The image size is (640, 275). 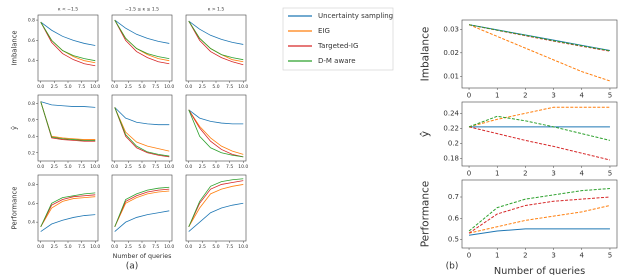 What do you see at coordinates (142, 10) in the screenshot?
I see `subplot-title: −1.5 ≤ κ ≤ 1.5` at bounding box center [142, 10].